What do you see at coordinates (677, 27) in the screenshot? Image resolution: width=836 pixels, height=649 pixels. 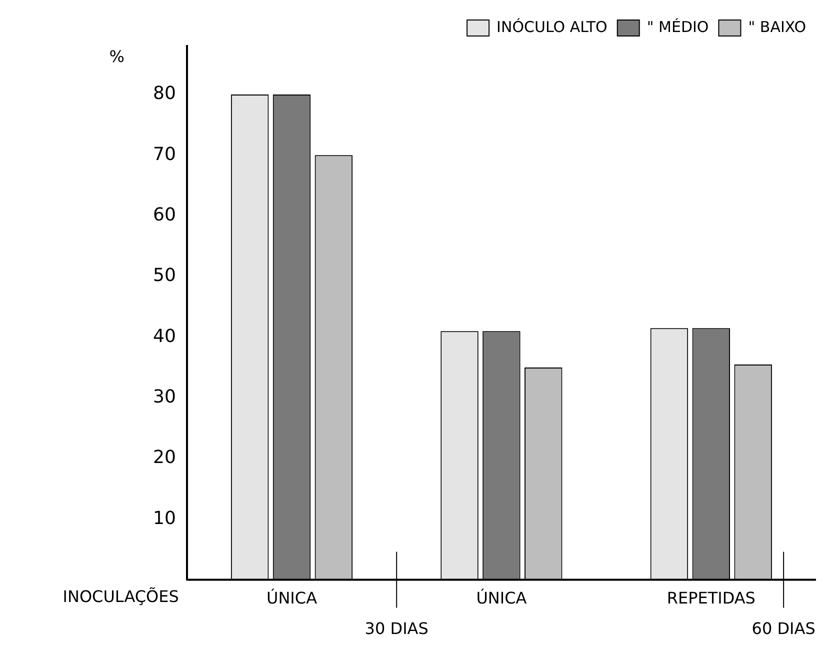 I see `legend-label: " MÉDIO` at bounding box center [677, 27].